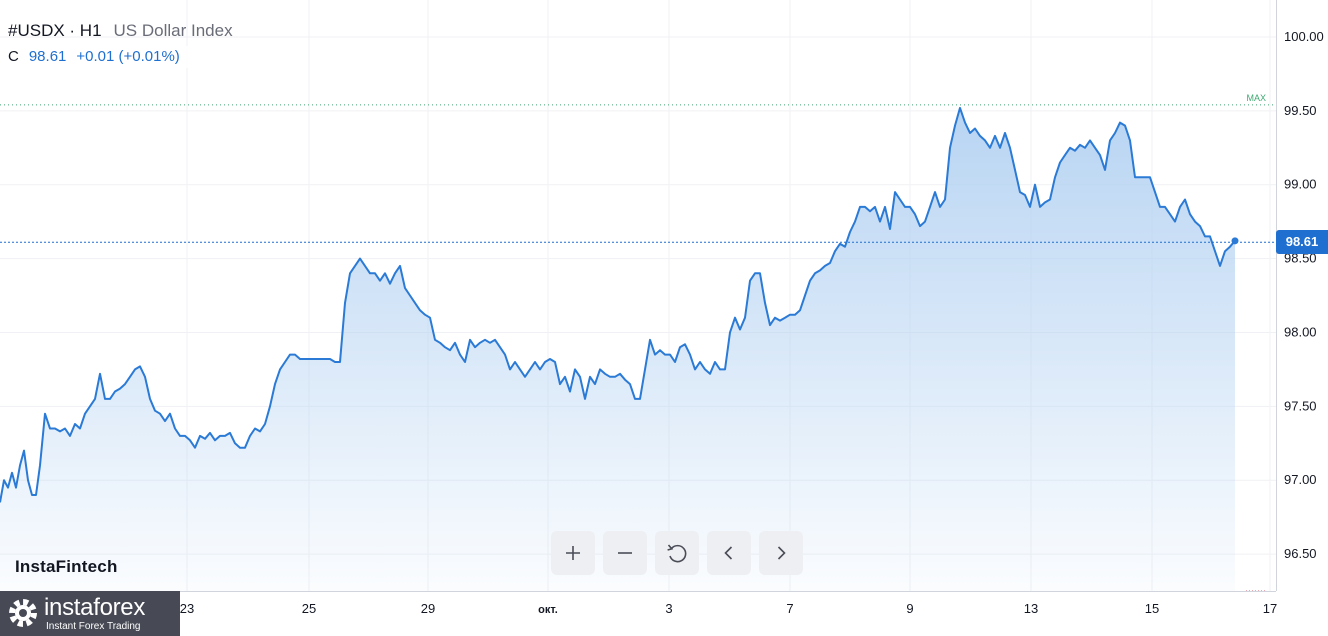  I want to click on x-tick-label: 3, so click(668, 608).